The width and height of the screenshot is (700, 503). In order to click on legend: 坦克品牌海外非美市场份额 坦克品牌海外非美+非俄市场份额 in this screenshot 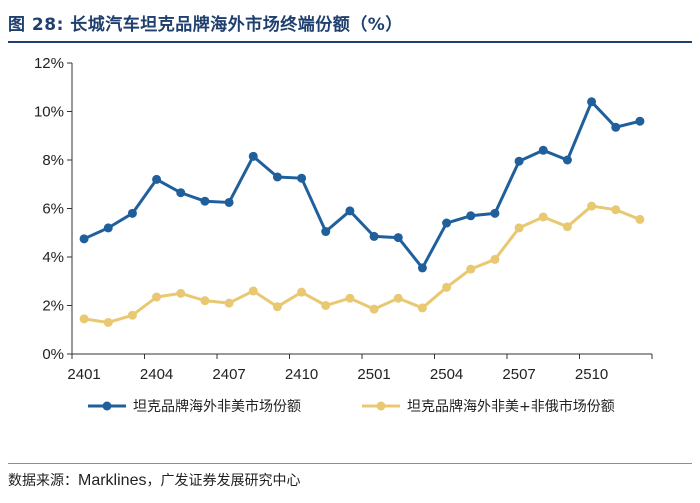, I will do `click(351, 406)`.